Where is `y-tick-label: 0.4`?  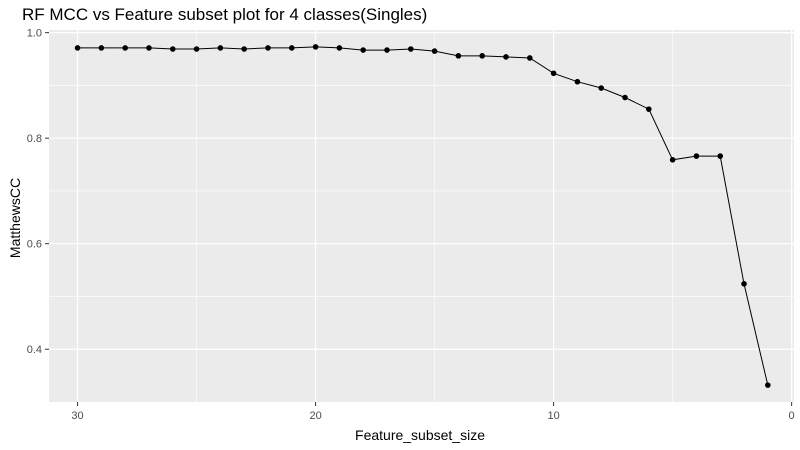
y-tick-label: 0.4 is located at coordinates (34, 350).